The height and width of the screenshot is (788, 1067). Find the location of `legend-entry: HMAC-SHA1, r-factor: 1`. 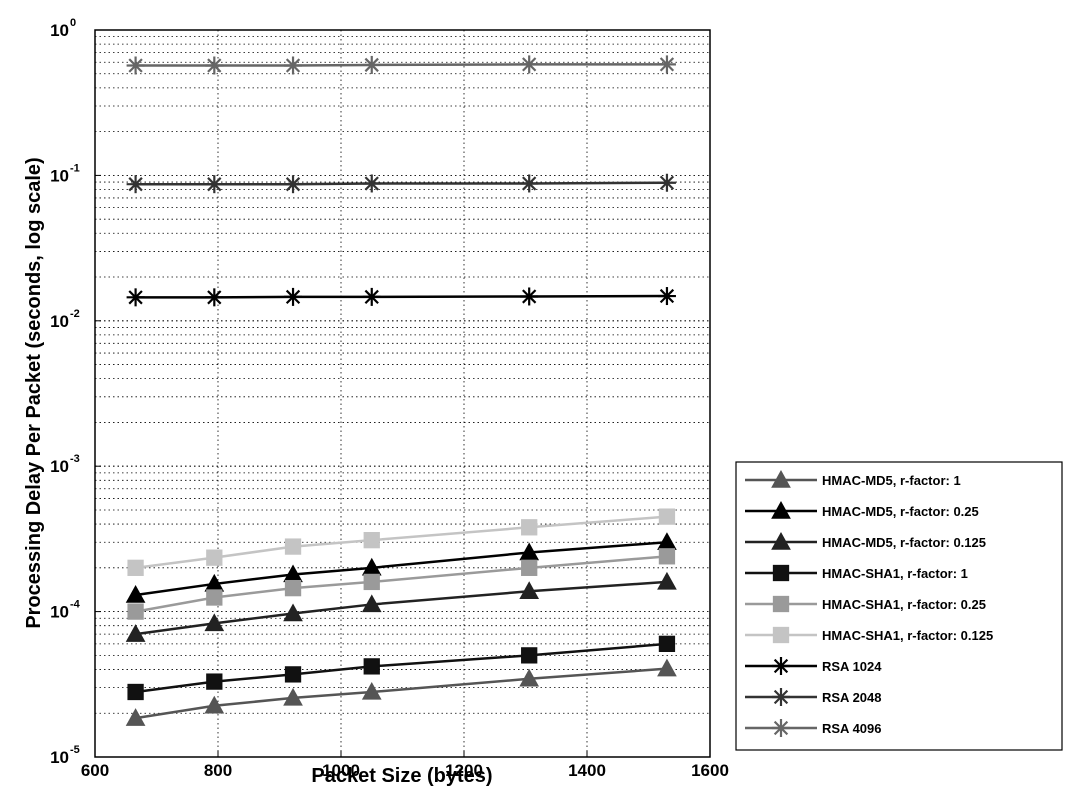

legend-entry: HMAC-SHA1, r-factor: 1 is located at coordinates (856, 573).